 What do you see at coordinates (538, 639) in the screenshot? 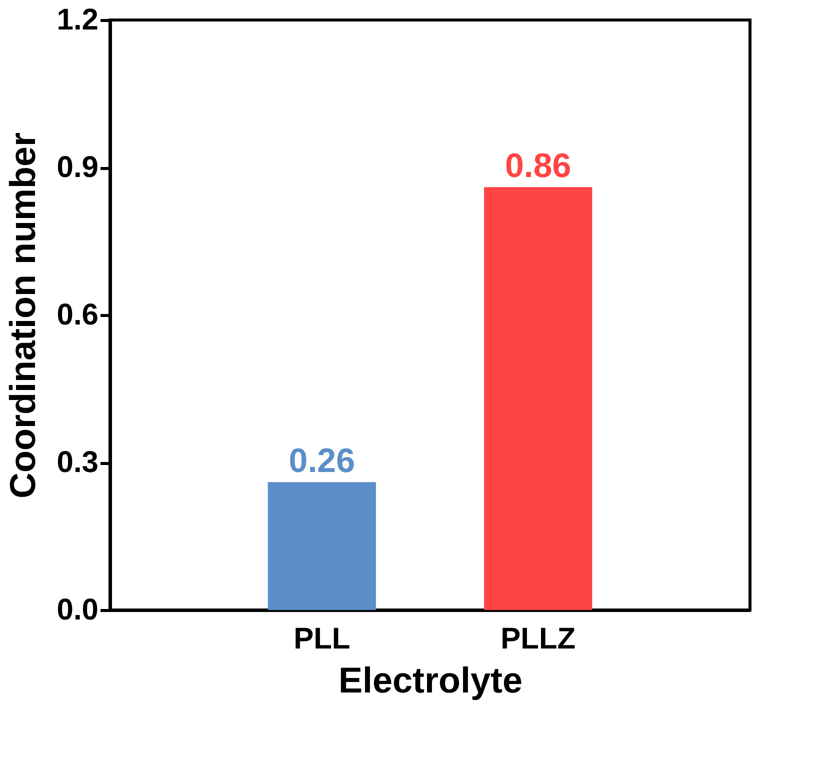
I see `x-tick-label: PLLZ` at bounding box center [538, 639].